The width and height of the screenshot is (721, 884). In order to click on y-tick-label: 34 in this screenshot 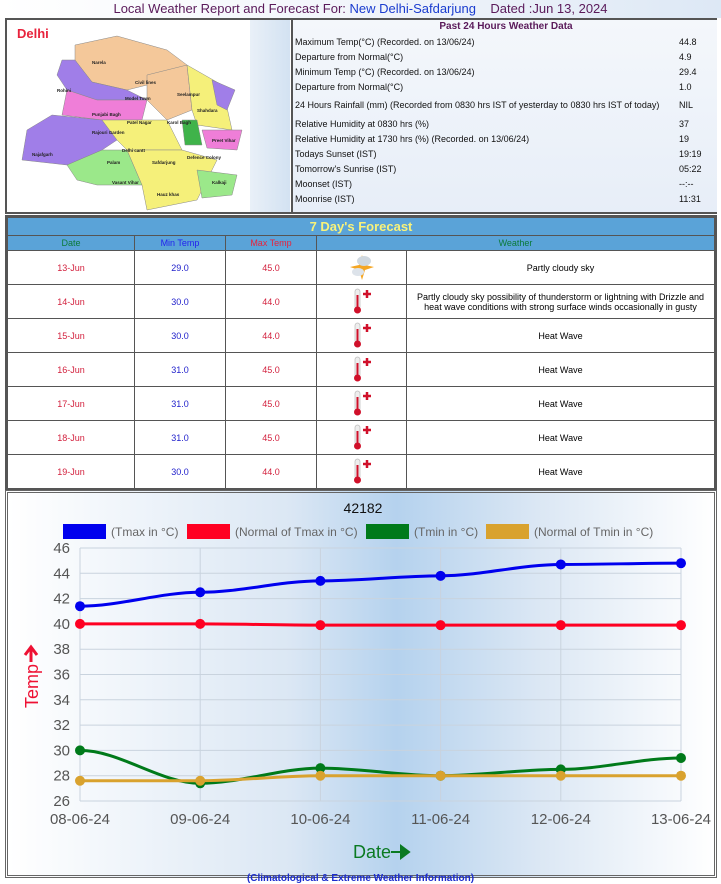, I will do `click(61, 700)`.